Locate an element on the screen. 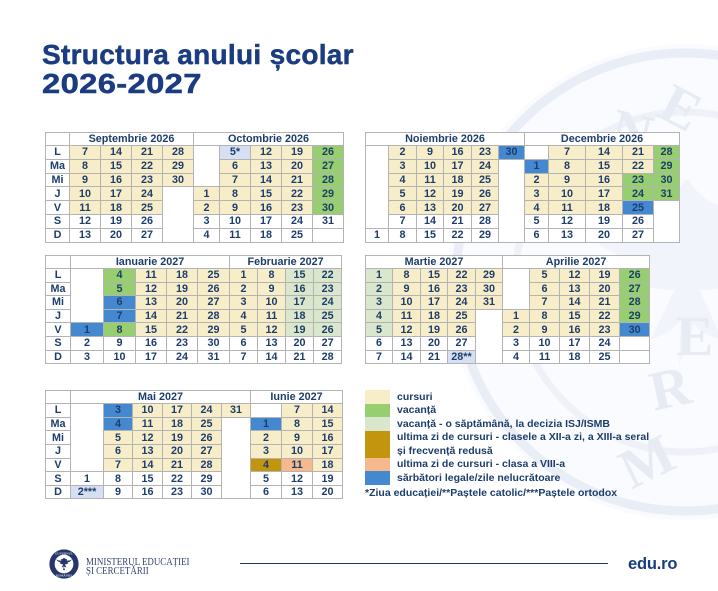  svg-text: ROMÂNIEI is located at coordinates (64, 575).